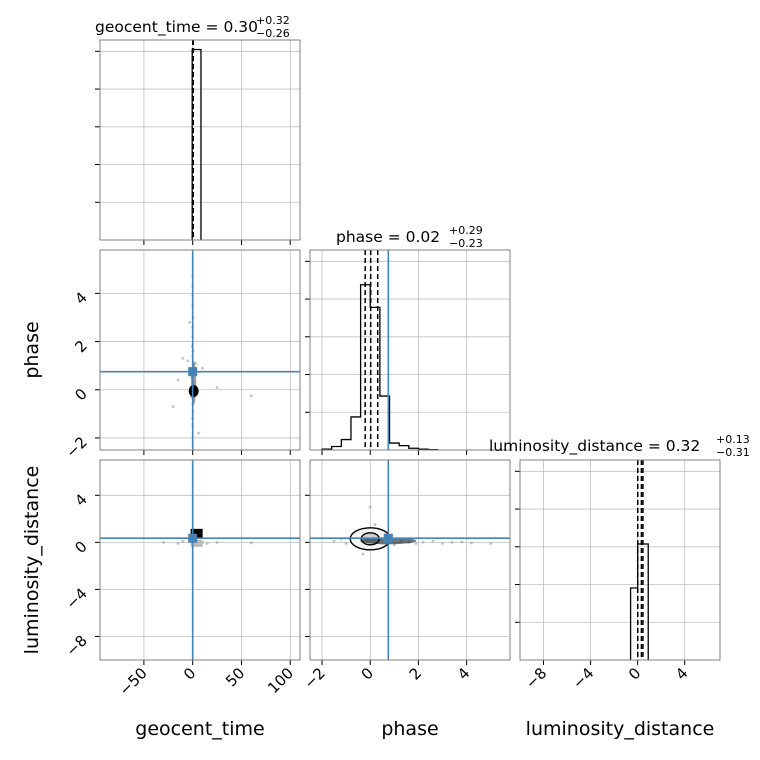 The height and width of the screenshot is (760, 760). Describe the element at coordinates (273, 33) in the screenshot. I see `svg-text: −0.26` at that location.